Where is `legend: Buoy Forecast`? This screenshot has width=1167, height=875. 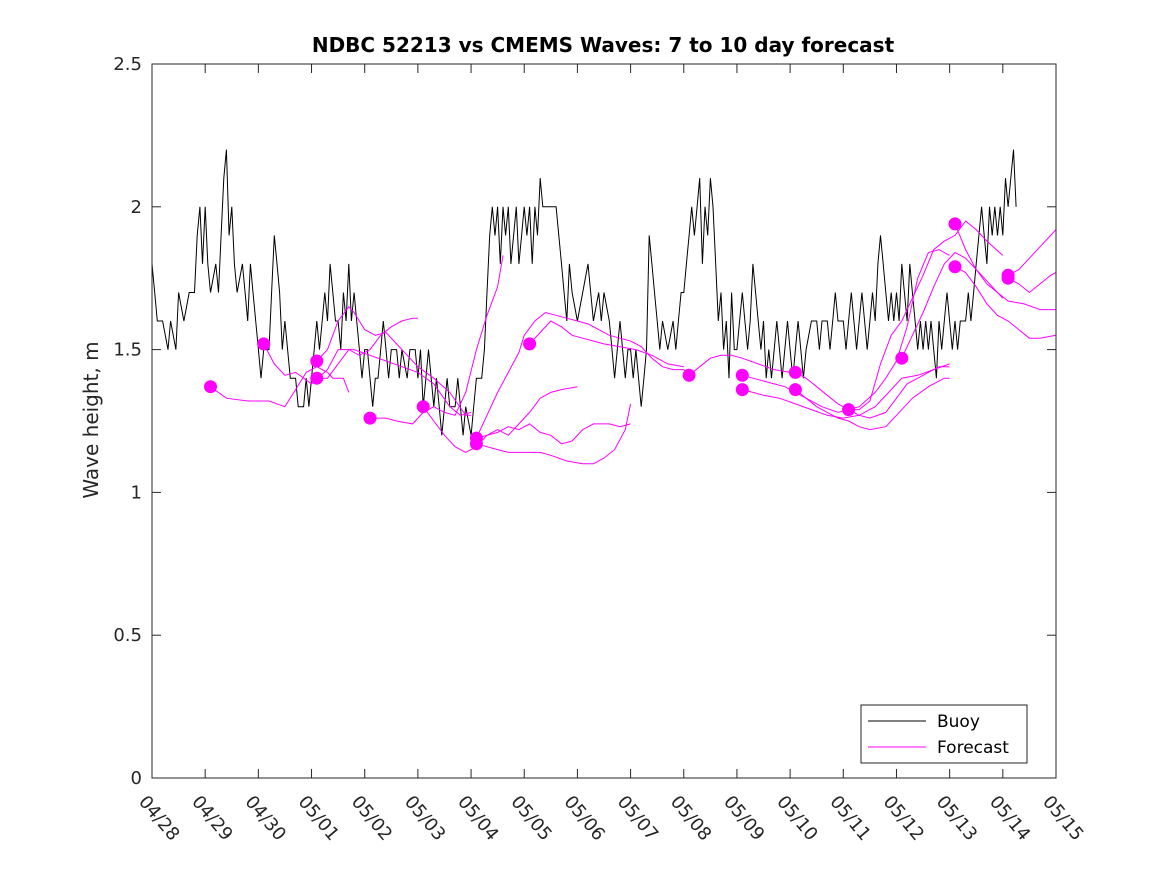
legend: Buoy Forecast is located at coordinates (944, 734).